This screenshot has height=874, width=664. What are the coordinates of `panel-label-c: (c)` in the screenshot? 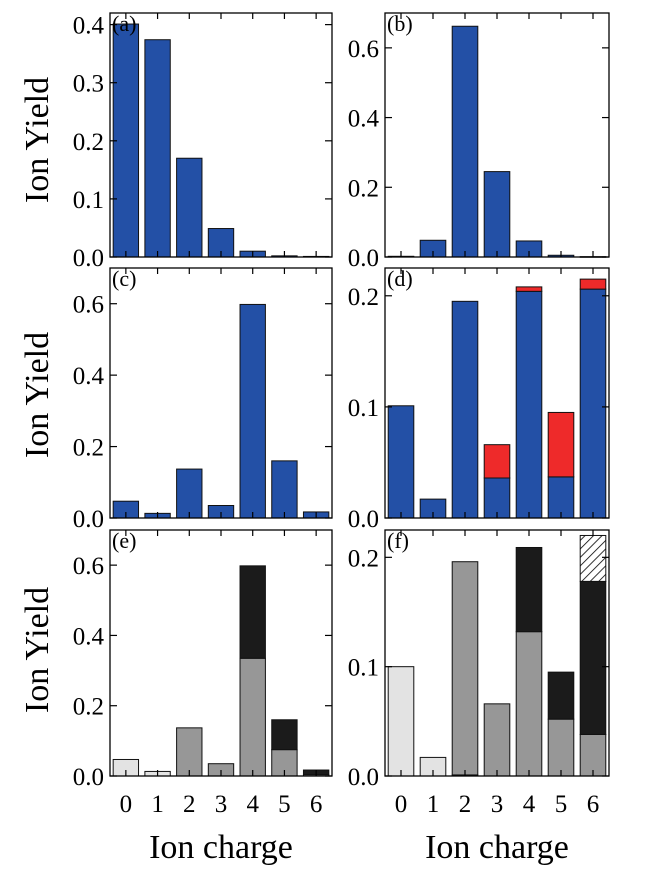 It's located at (124, 278).